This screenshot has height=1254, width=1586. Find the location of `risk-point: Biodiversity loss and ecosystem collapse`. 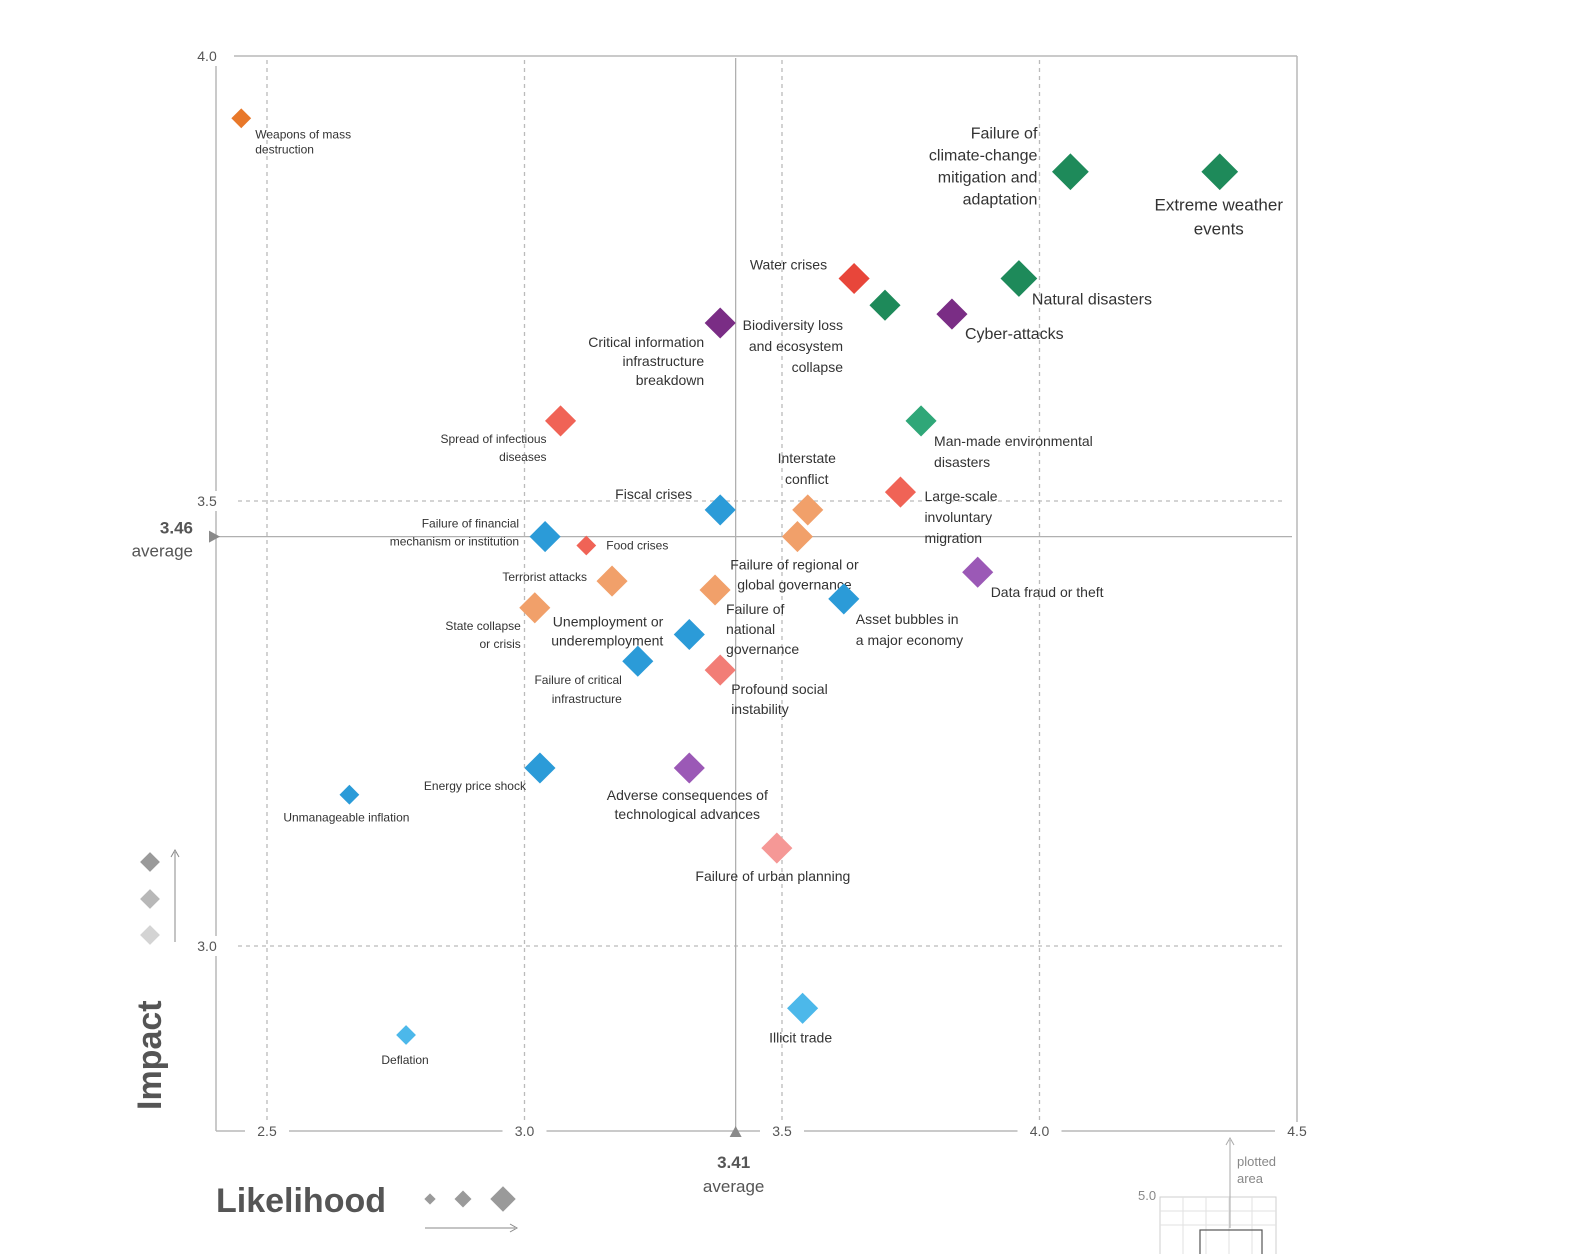

risk-point: Biodiversity loss and ecosystem collapse is located at coordinates (822, 332).